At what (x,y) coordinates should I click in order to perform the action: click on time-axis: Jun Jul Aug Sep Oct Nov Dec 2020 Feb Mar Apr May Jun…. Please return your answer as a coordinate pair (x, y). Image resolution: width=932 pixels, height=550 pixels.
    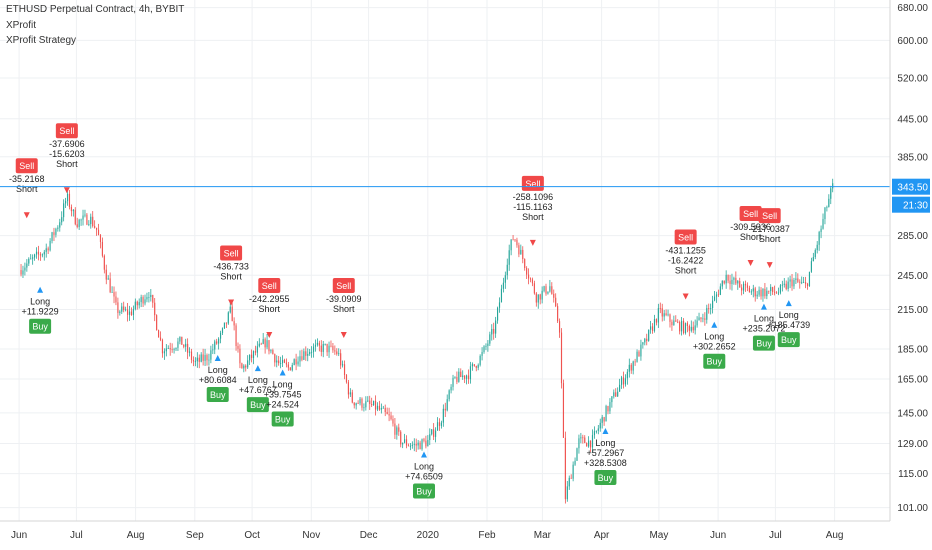
    Looking at the image, I should click on (466, 535).